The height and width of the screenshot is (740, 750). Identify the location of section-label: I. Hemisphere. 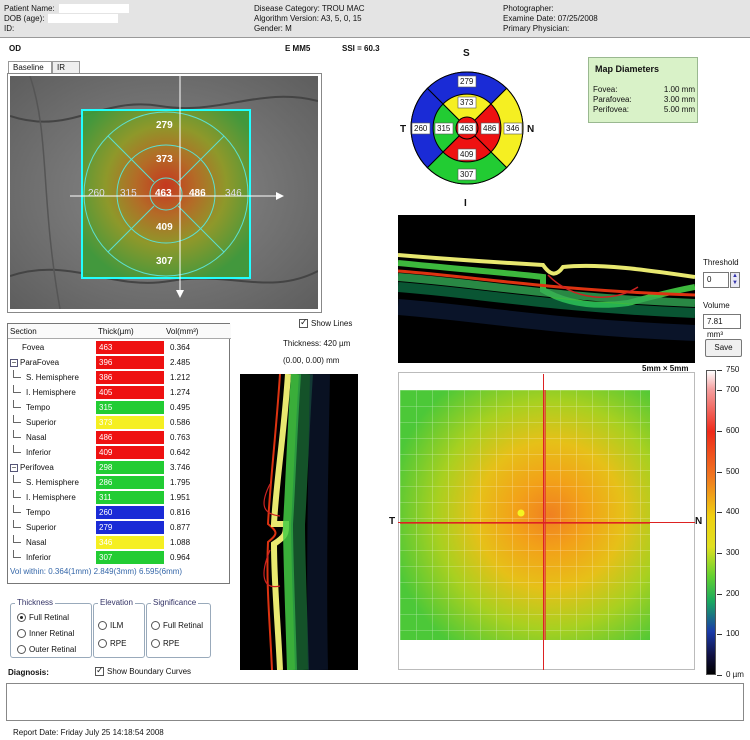
(51, 392).